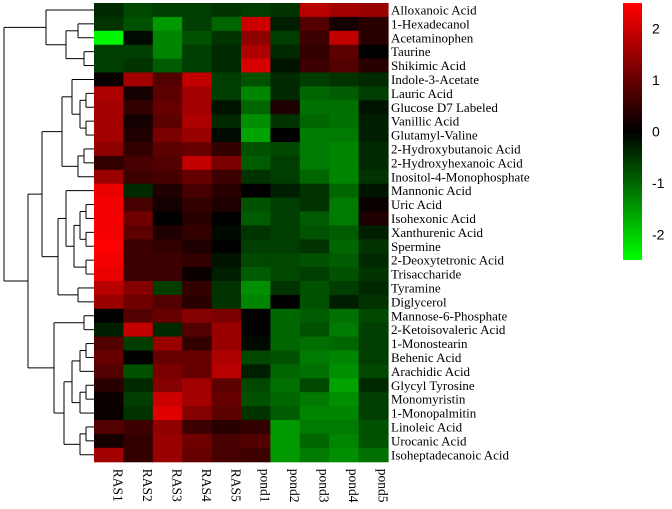 The height and width of the screenshot is (509, 672). Describe the element at coordinates (416, 287) in the screenshot. I see `row-label: Tyramine` at that location.